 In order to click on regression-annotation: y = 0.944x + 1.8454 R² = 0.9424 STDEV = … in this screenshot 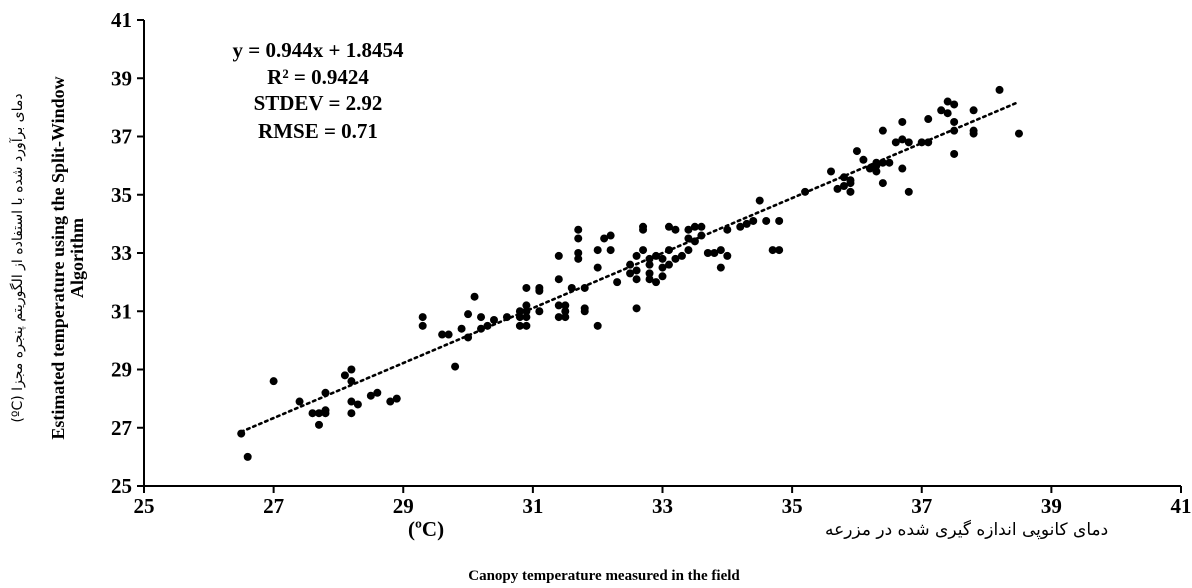, I will do `click(318, 90)`.